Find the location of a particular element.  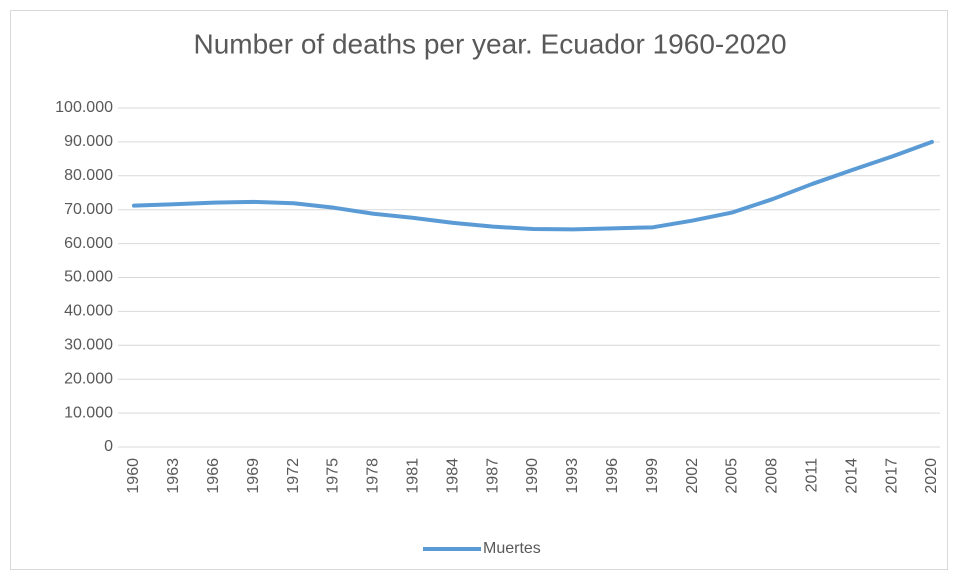

y-tick-label: 40.000 is located at coordinates (88, 311).